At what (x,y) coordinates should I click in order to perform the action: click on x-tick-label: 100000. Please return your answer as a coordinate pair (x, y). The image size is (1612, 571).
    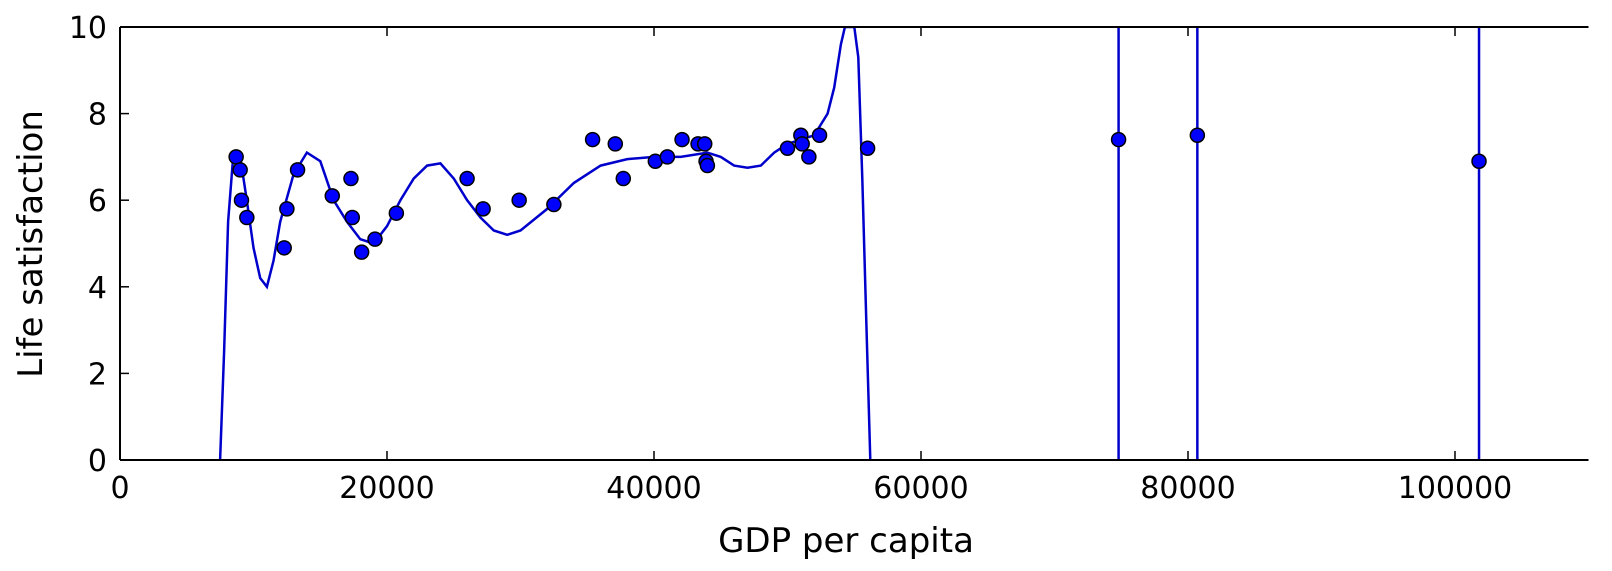
    Looking at the image, I should click on (1455, 488).